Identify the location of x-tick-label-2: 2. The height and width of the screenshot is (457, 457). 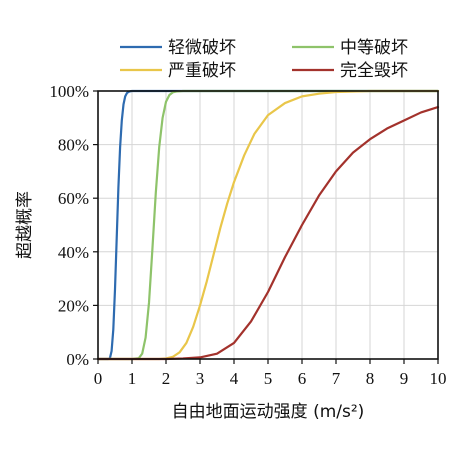
(166, 378).